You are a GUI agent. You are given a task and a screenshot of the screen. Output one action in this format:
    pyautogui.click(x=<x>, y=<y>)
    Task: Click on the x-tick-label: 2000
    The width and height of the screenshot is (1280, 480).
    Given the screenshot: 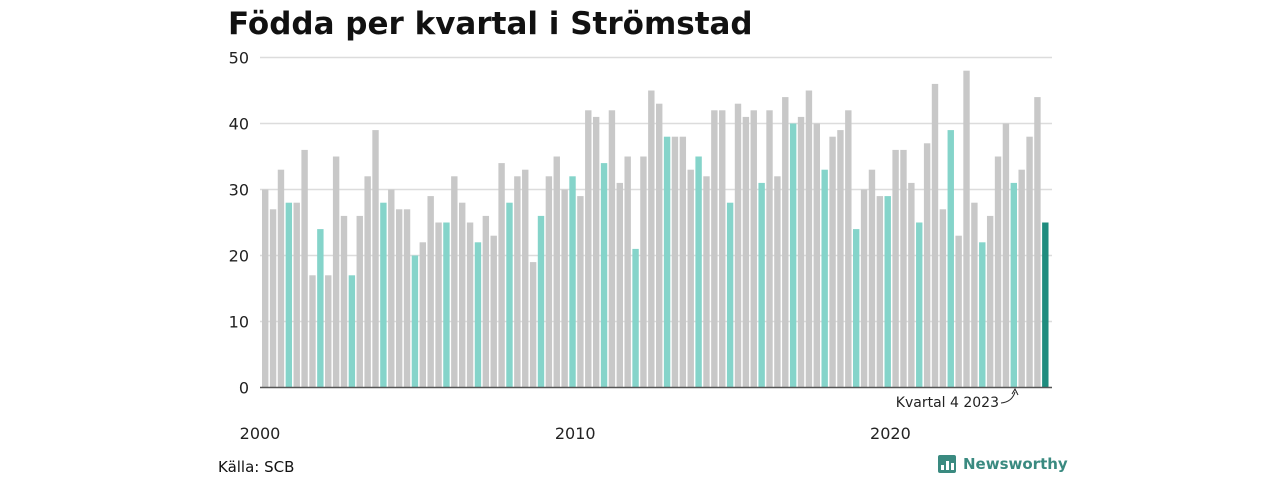 What is the action you would take?
    pyautogui.click(x=260, y=433)
    